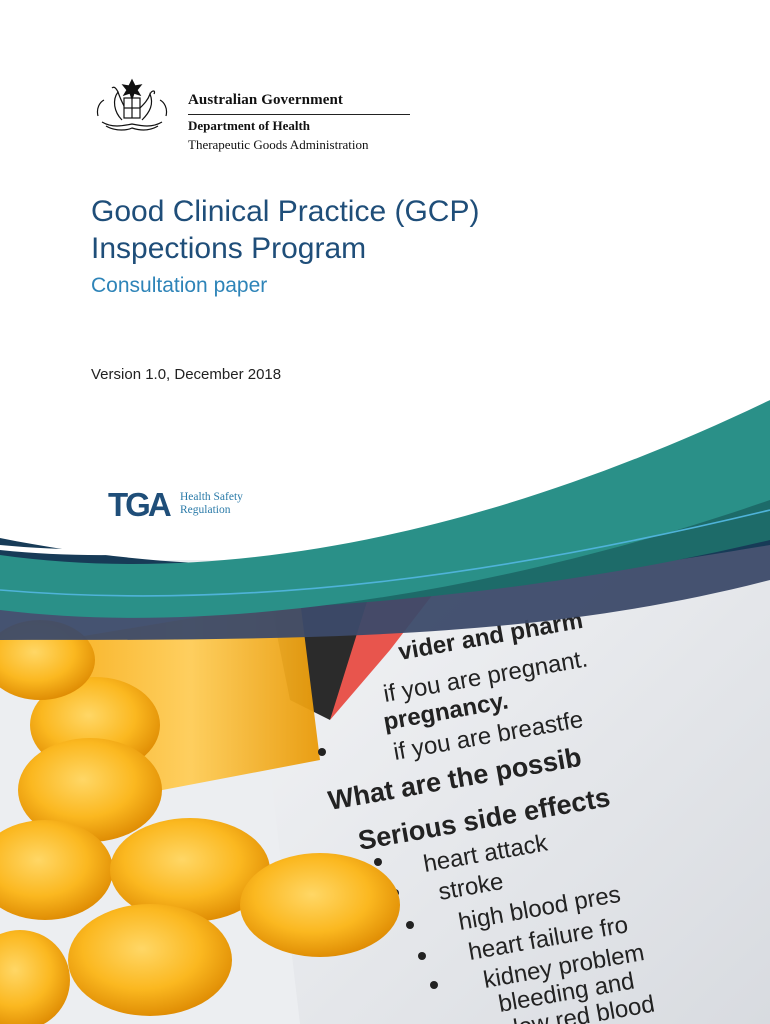 This screenshot has height=1024, width=770. What do you see at coordinates (186, 374) in the screenshot?
I see `version-text: Version 1.0, December 2018` at bounding box center [186, 374].